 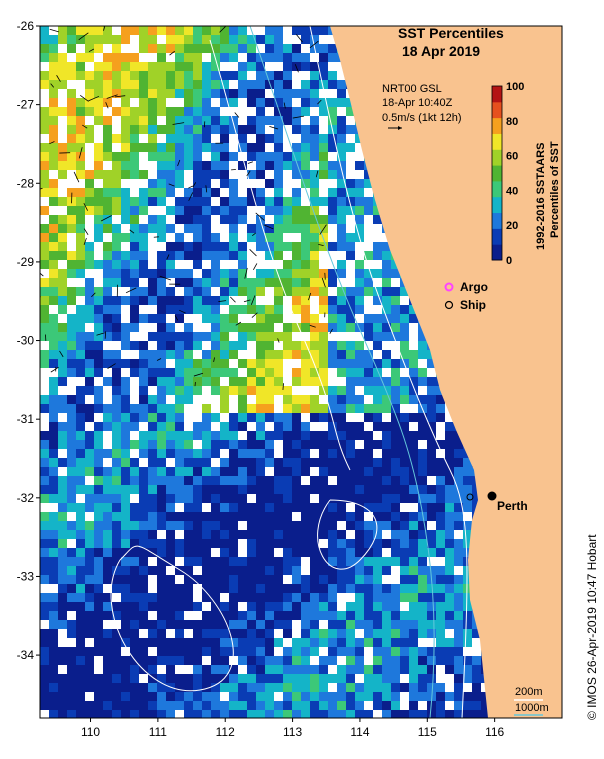 What do you see at coordinates (190, 187) in the screenshot?
I see `current-vector` at bounding box center [190, 187].